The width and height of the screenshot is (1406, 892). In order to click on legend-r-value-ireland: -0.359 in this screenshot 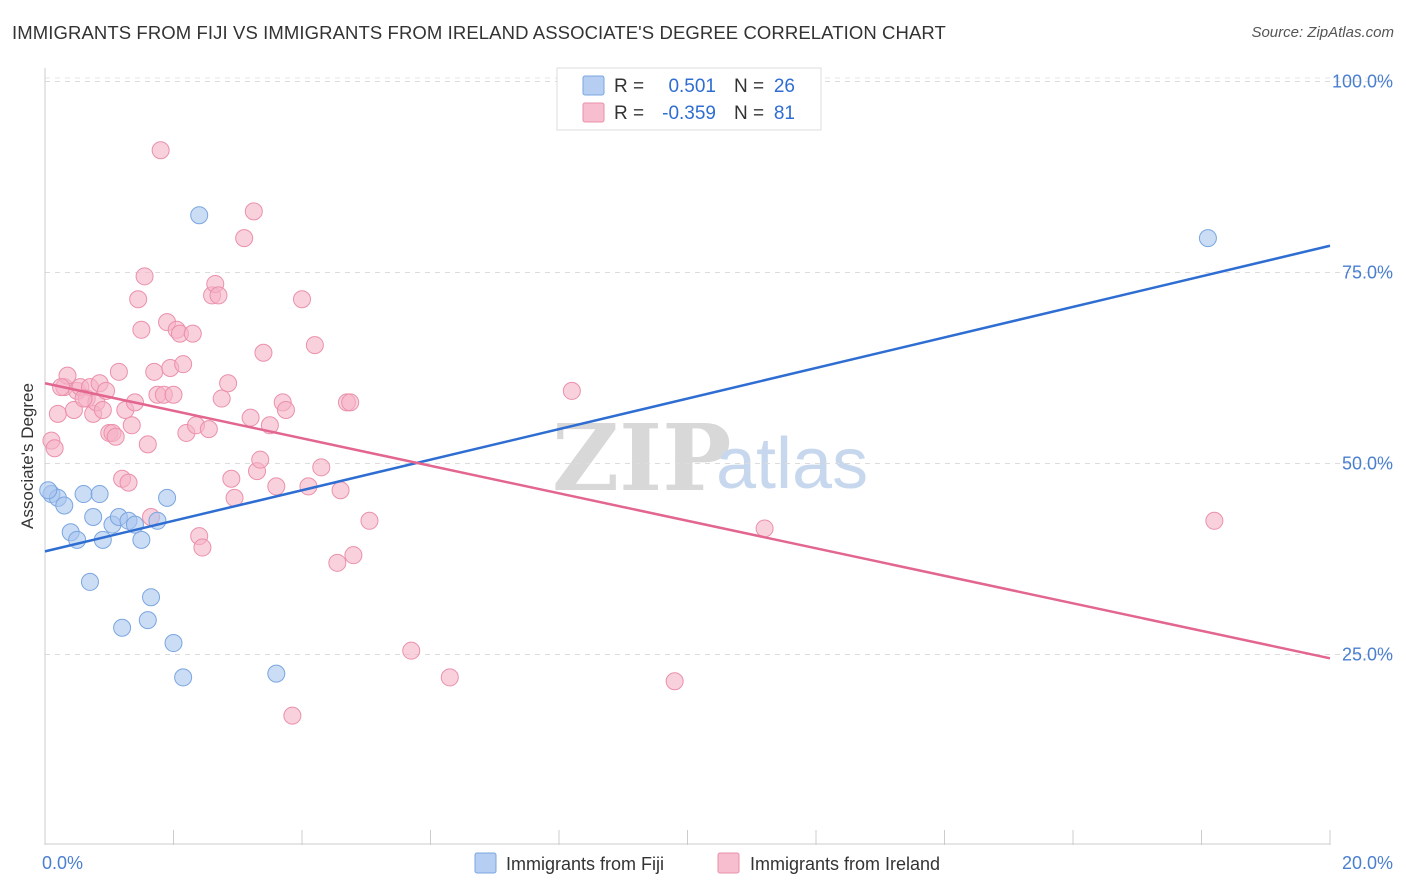, I will do `click(689, 113)`.